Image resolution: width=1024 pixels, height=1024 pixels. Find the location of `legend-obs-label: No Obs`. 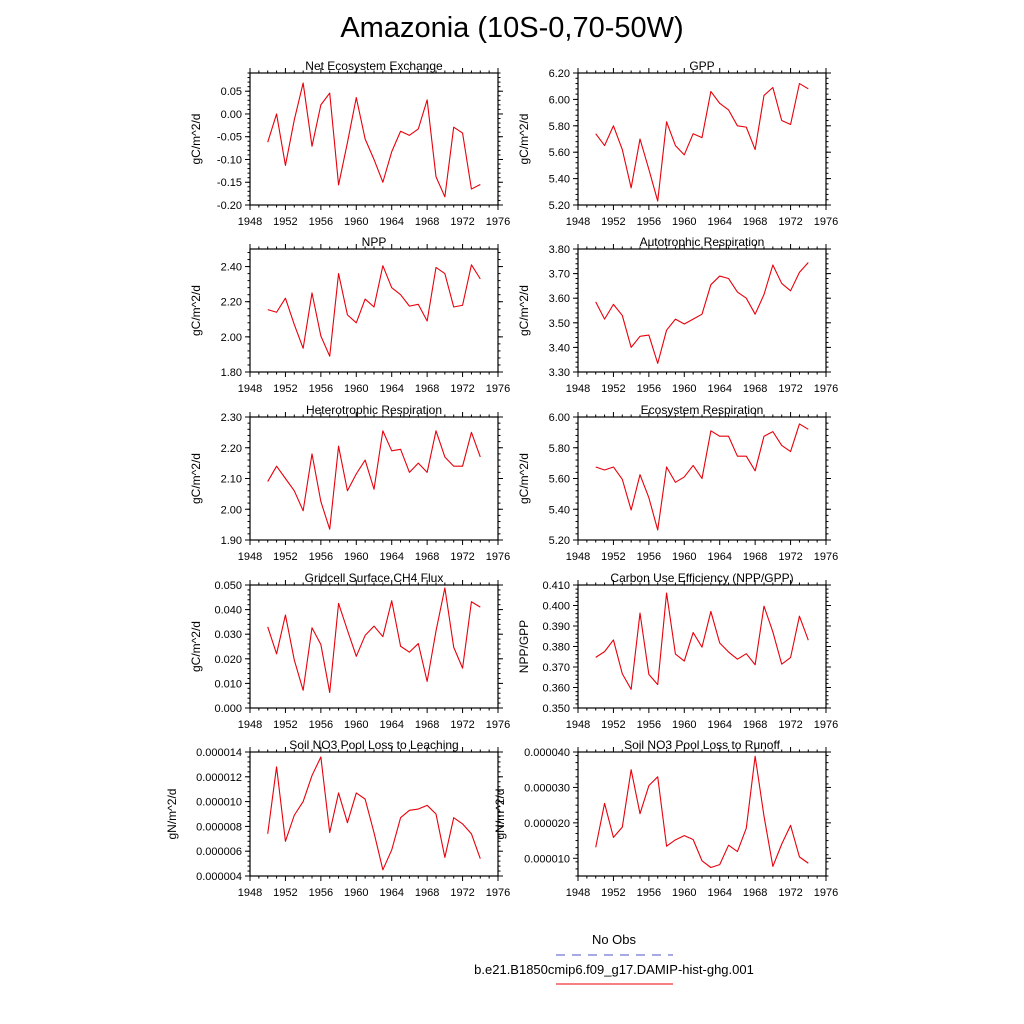

legend-obs-label: No Obs is located at coordinates (614, 939).